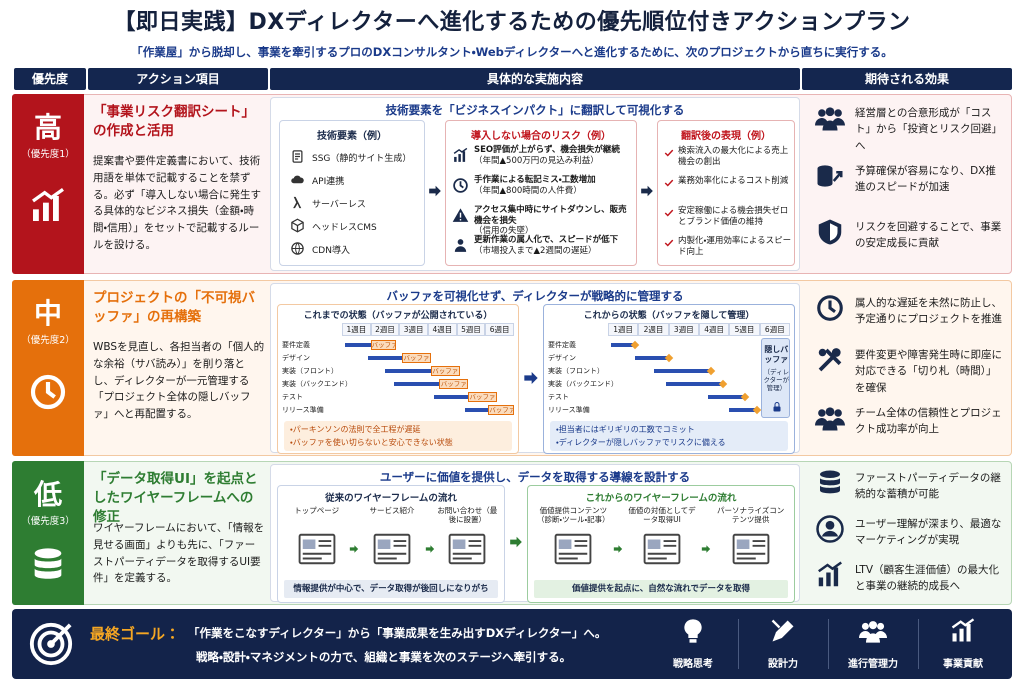 This screenshot has height=683, width=1024. Describe the element at coordinates (776, 354) in the screenshot. I see `hidden-title: 隠しバッファ` at that location.